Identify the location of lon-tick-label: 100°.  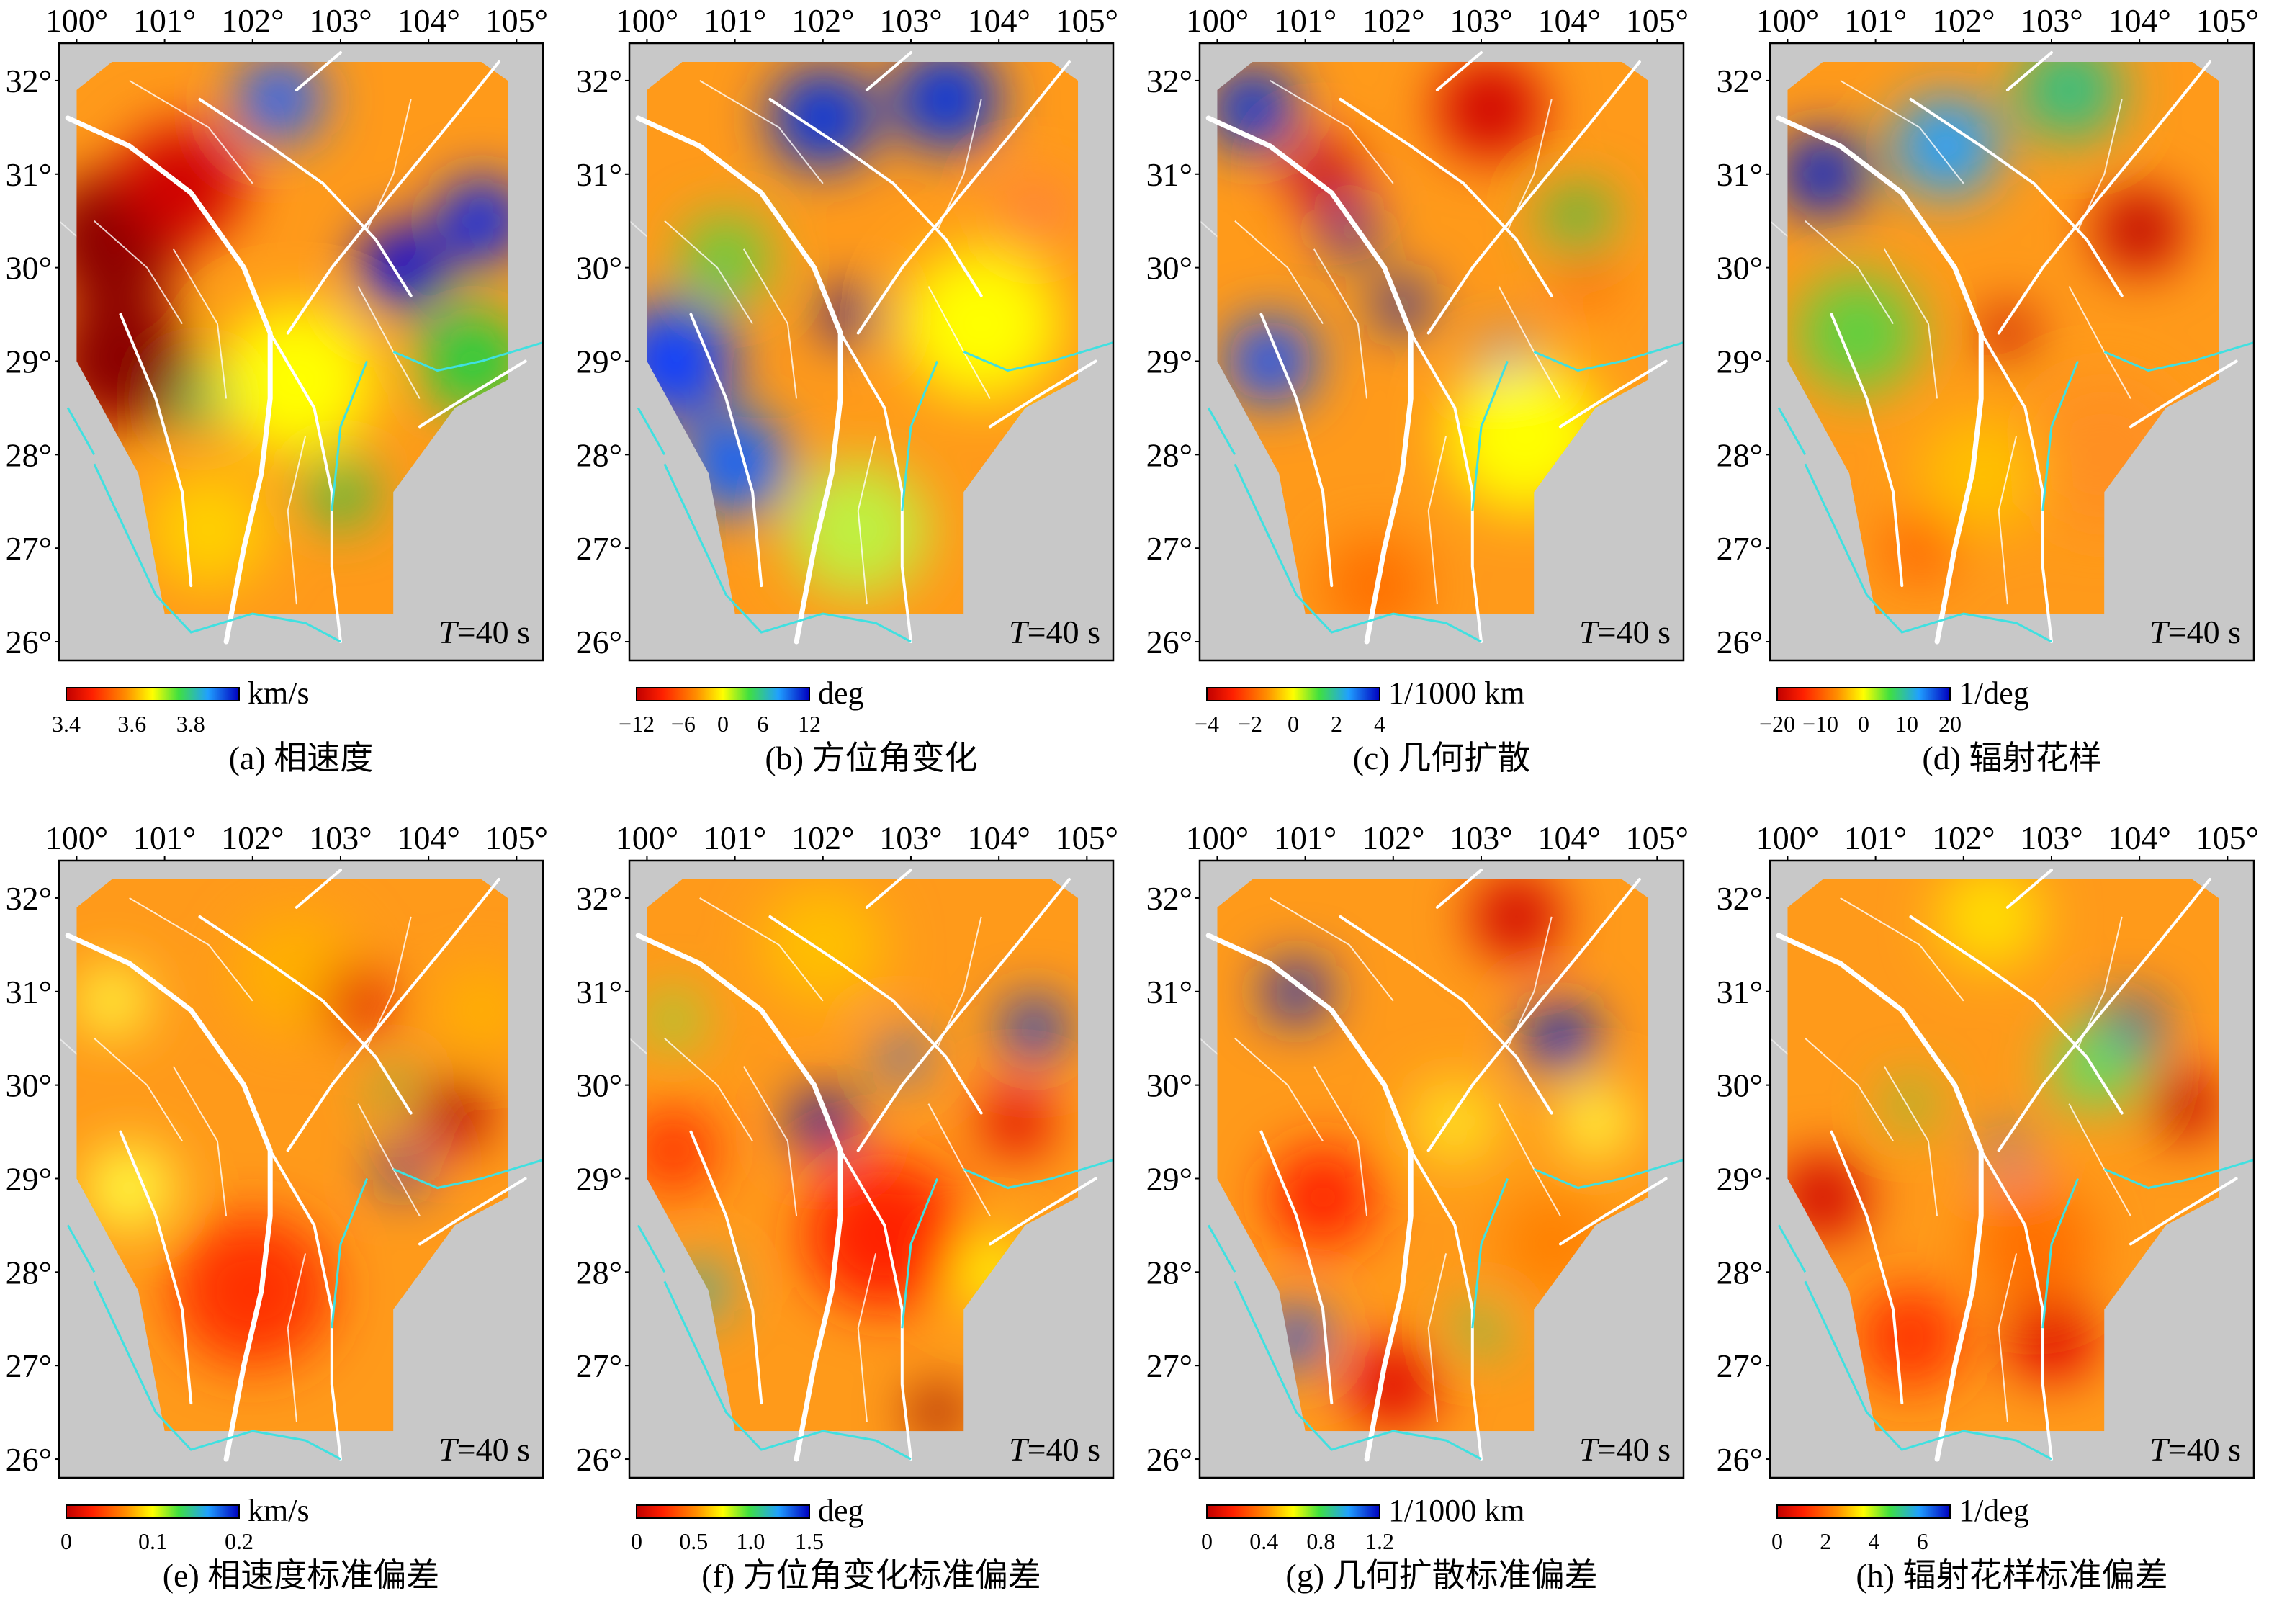
(647, 838).